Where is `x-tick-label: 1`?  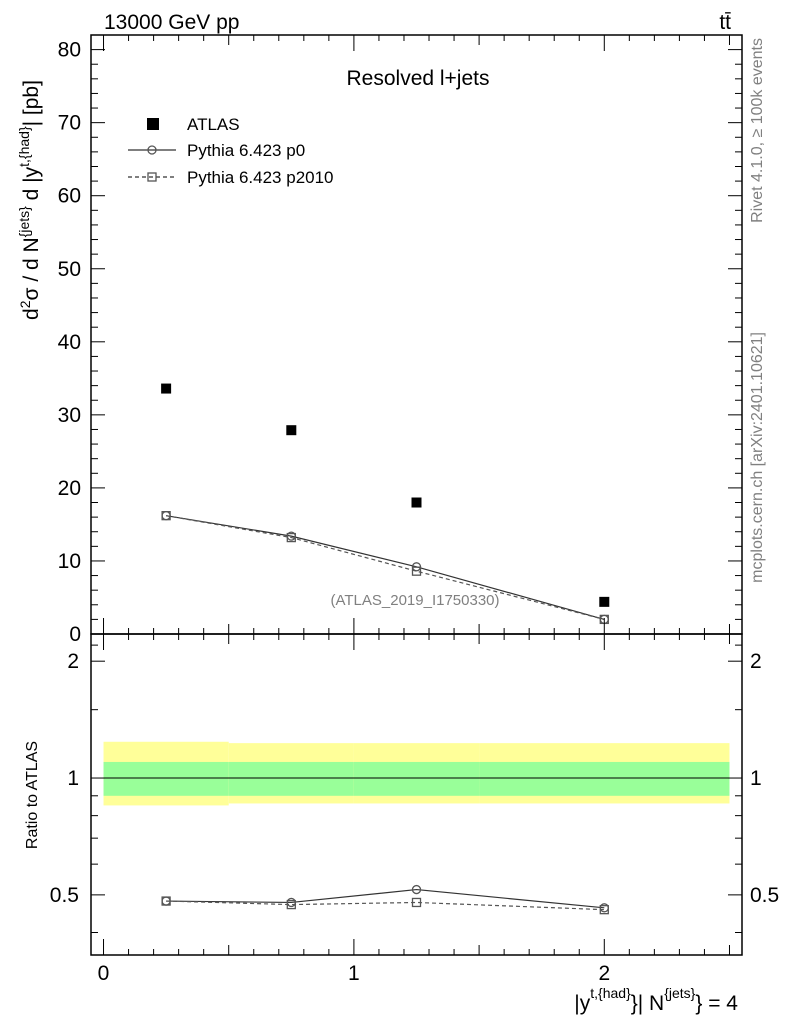 x-tick-label: 1 is located at coordinates (354, 973).